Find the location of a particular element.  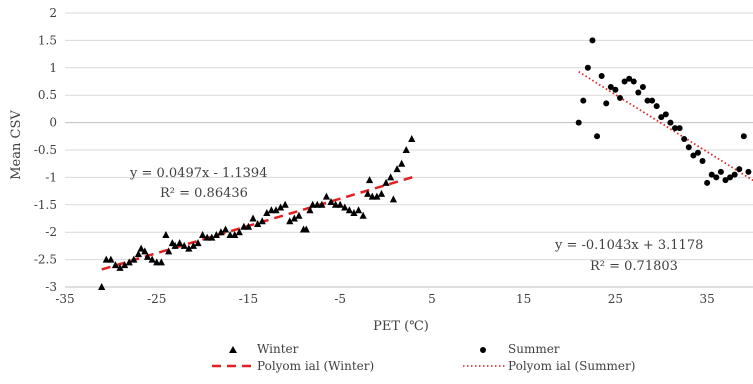

x-tick-label: -35 is located at coordinates (64, 299).